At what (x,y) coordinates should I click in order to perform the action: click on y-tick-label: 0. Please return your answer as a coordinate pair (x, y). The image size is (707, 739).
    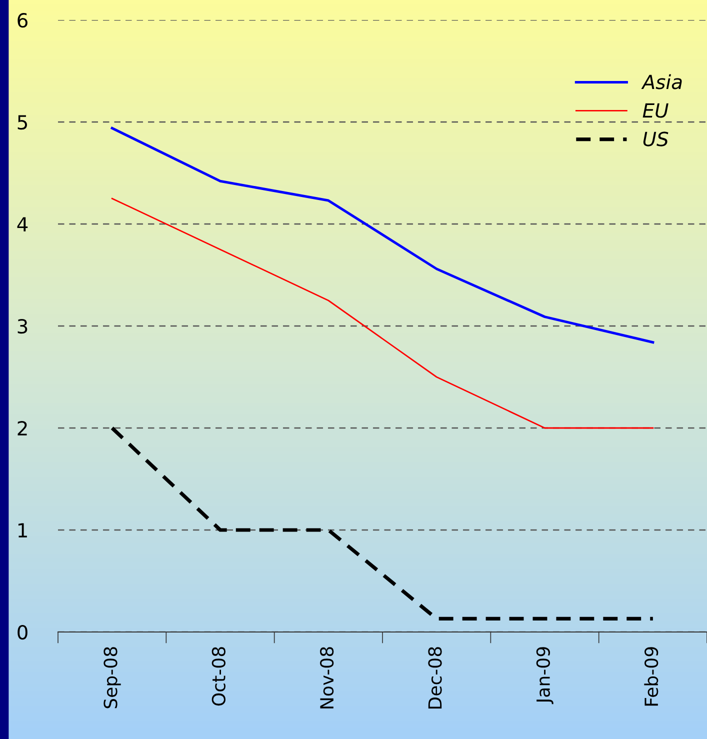
    Looking at the image, I should click on (23, 632).